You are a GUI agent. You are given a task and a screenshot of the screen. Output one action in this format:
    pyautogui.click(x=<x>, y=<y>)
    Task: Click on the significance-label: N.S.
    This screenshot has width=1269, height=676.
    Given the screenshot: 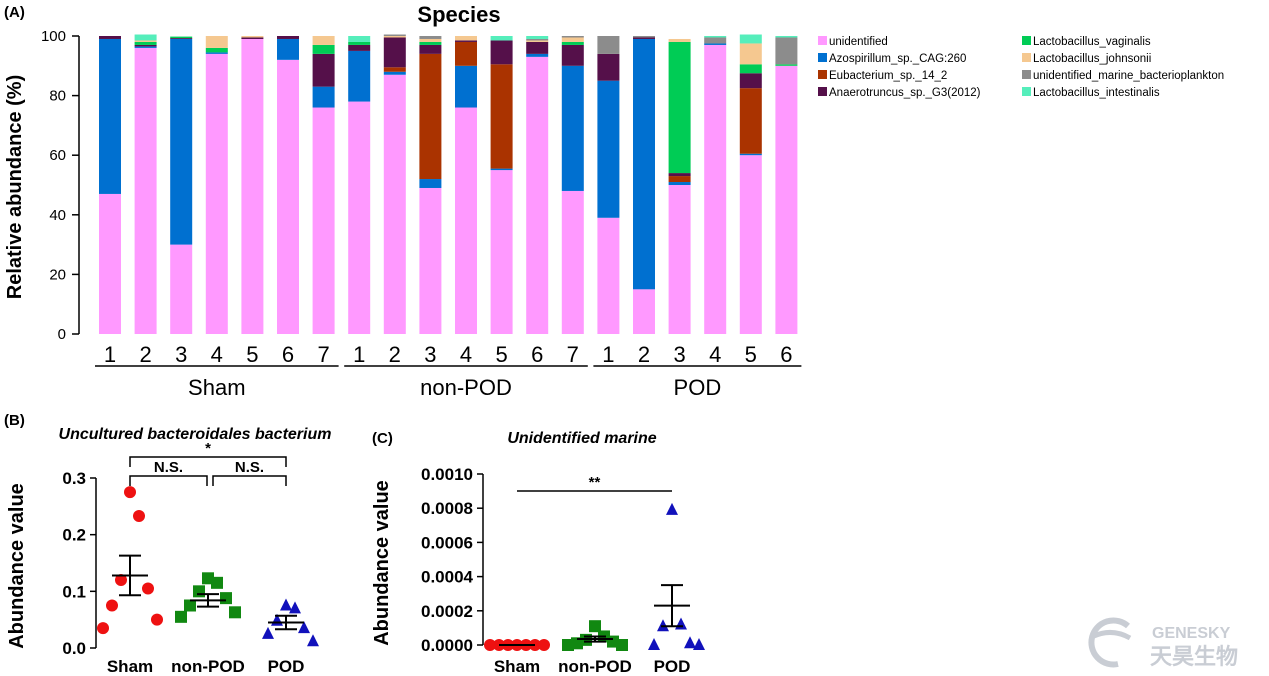 What is the action you would take?
    pyautogui.click(x=249, y=467)
    